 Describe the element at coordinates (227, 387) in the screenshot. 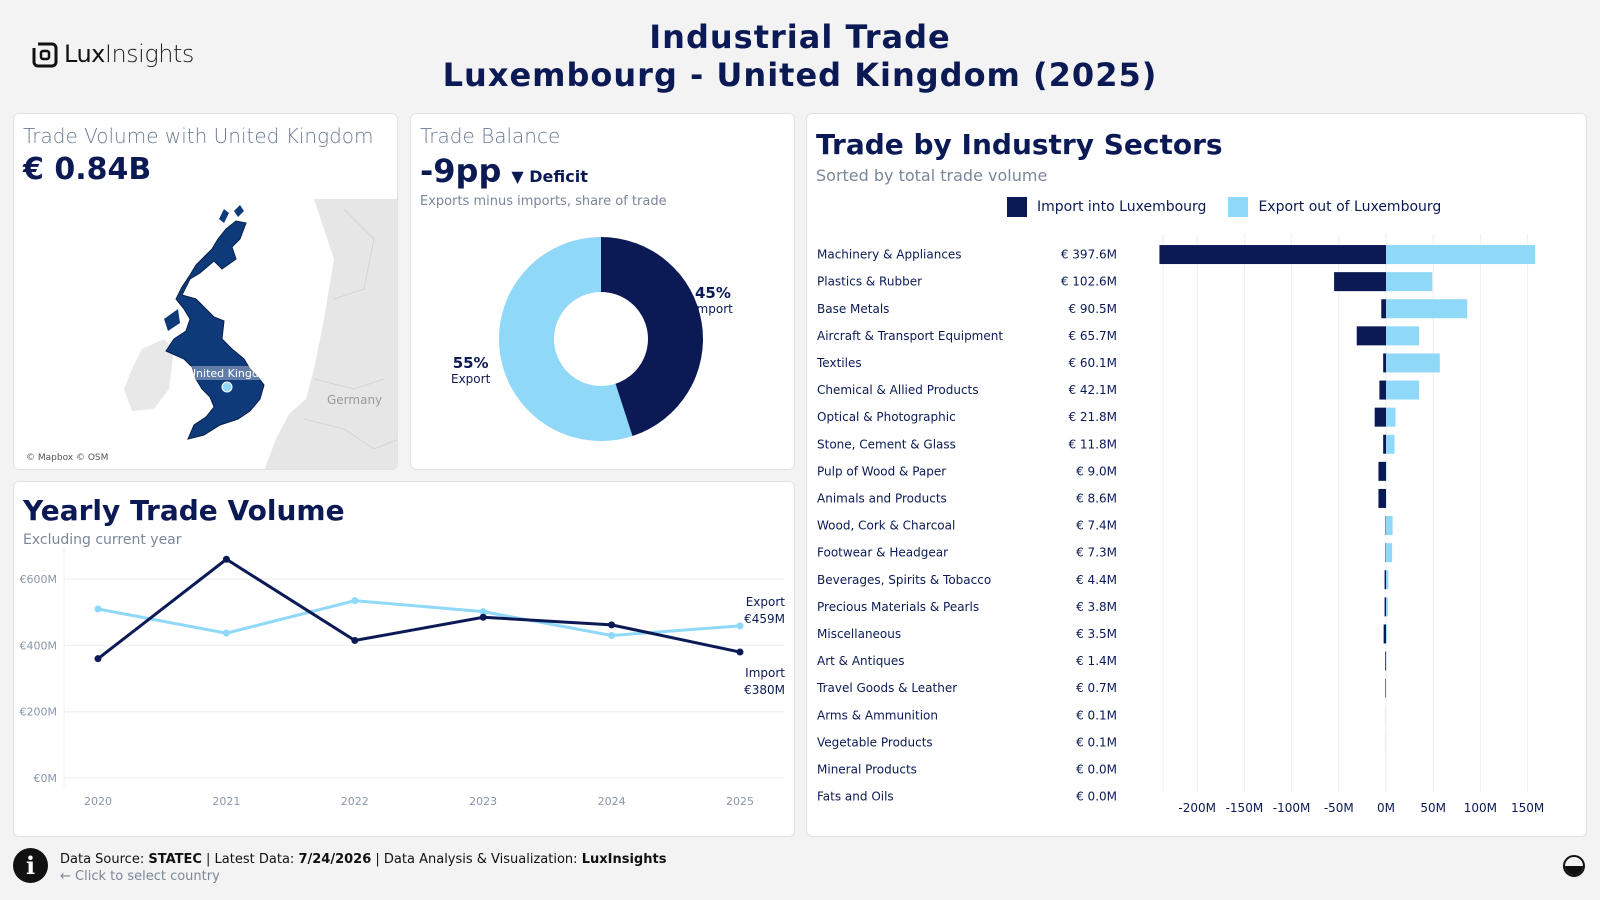

I see `map-uk-marker` at that location.